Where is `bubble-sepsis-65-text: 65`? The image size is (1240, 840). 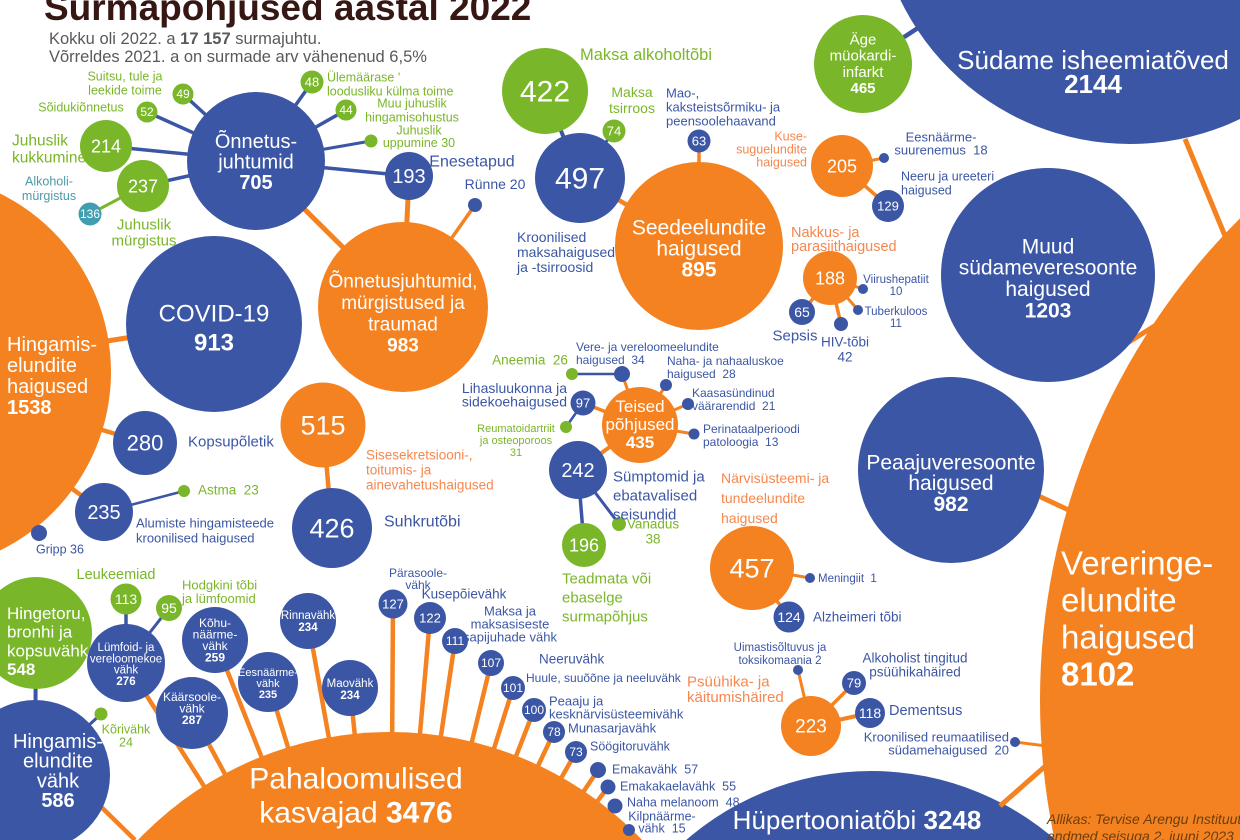 bubble-sepsis-65-text: 65 is located at coordinates (802, 312).